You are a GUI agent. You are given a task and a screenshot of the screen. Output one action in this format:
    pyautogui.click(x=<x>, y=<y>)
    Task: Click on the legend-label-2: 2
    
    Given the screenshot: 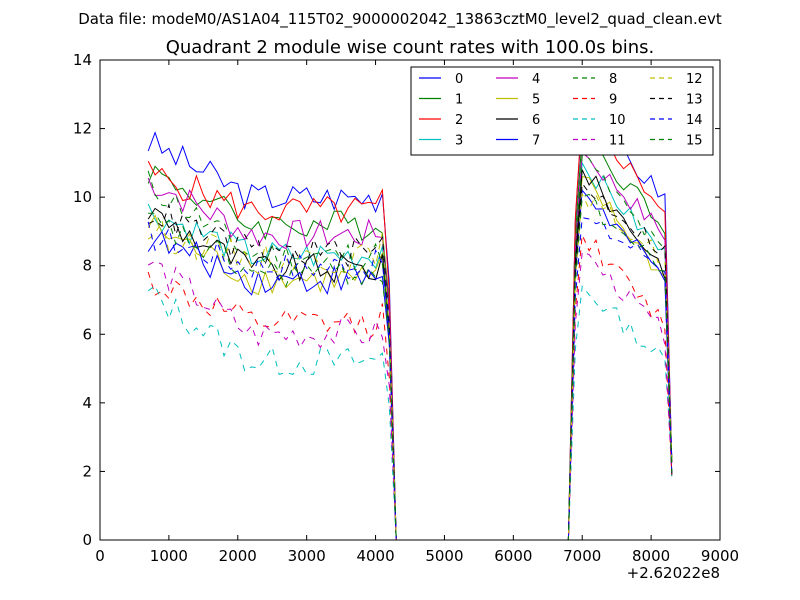 What is the action you would take?
    pyautogui.click(x=459, y=120)
    